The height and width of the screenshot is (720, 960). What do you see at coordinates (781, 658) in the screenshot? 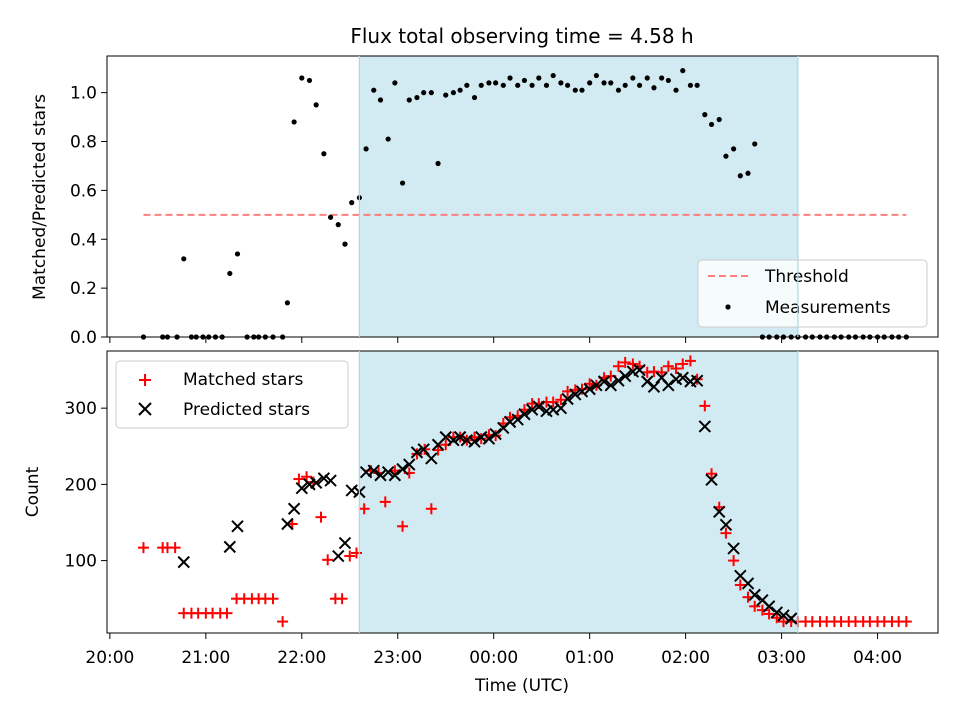
I see `x-tick-label: 03:00` at bounding box center [781, 658].